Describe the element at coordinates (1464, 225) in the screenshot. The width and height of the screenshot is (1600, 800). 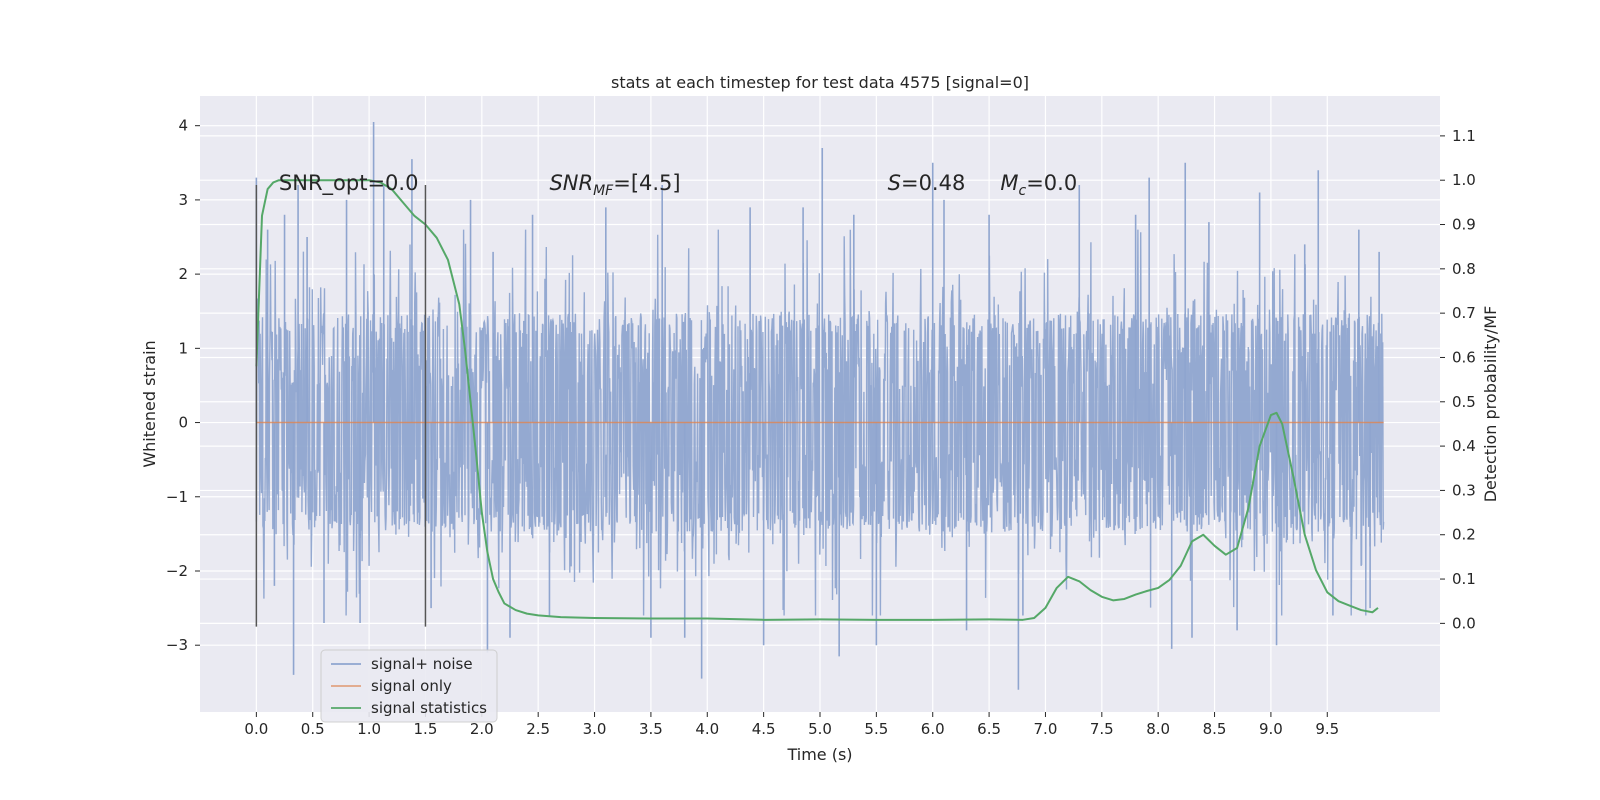
I see `y-right-tick-label: 0.9` at that location.